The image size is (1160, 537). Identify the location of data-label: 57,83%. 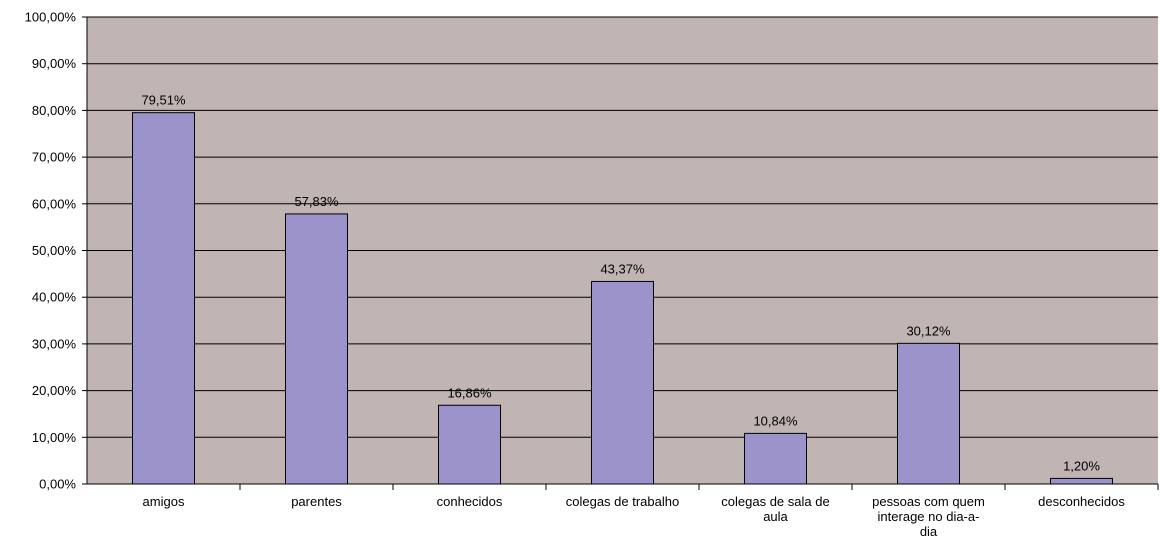
(316, 201).